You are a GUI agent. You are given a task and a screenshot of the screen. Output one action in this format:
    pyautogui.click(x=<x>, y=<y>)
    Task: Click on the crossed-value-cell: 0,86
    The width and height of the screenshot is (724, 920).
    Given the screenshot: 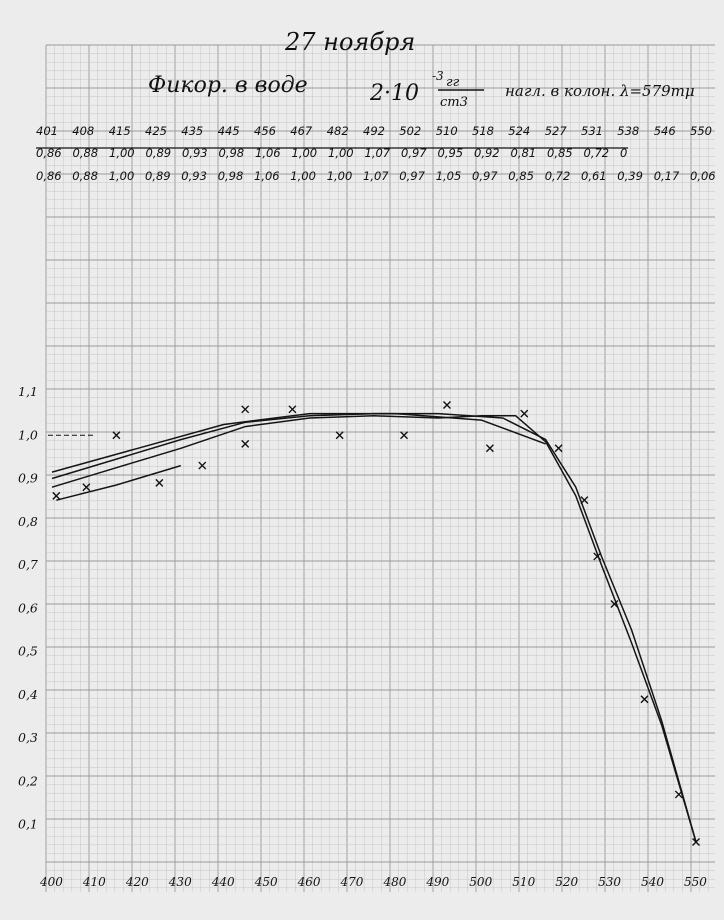 What is the action you would take?
    pyautogui.click(x=49, y=153)
    